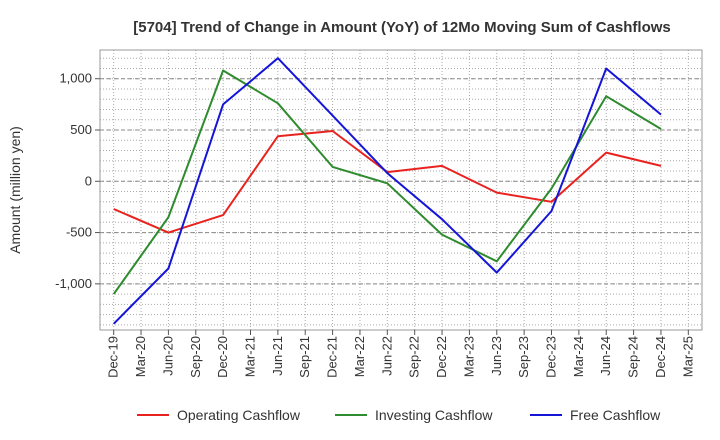 Image resolution: width=720 pixels, height=440 pixels. What do you see at coordinates (277, 356) in the screenshot?
I see `x-tick-label: Jun-21` at bounding box center [277, 356].